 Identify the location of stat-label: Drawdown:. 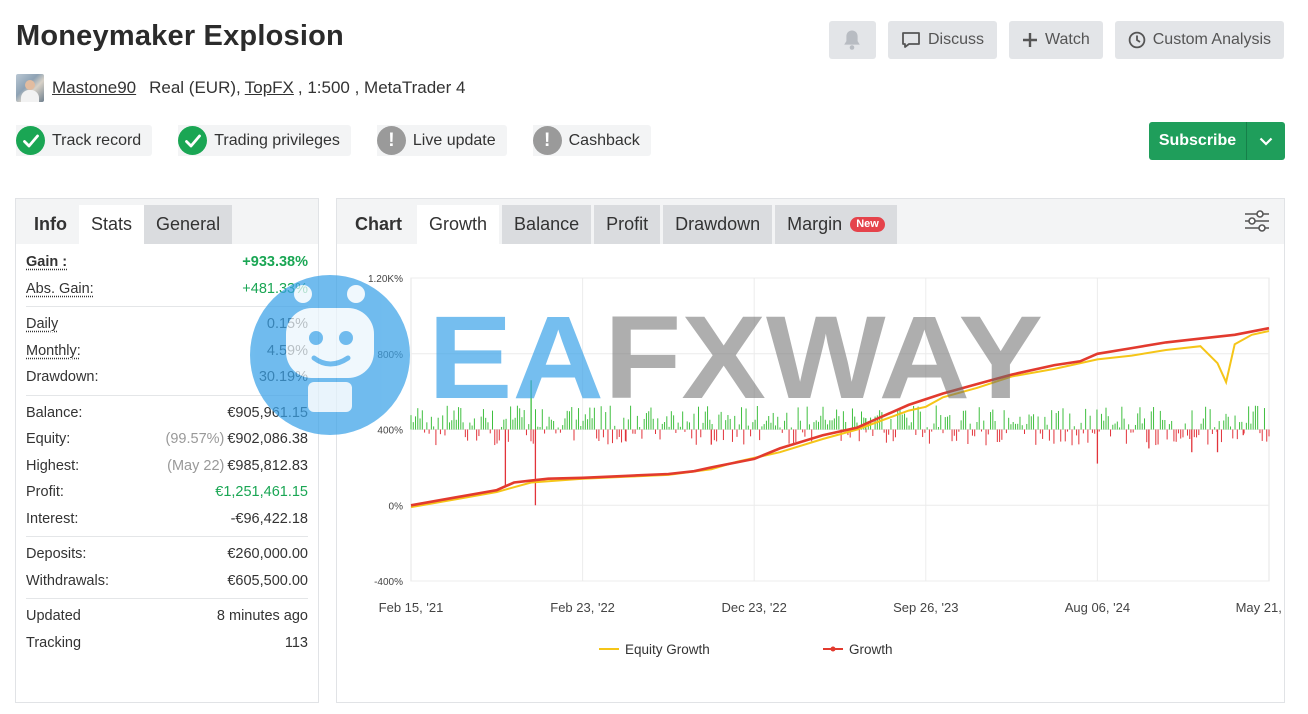
(62, 377).